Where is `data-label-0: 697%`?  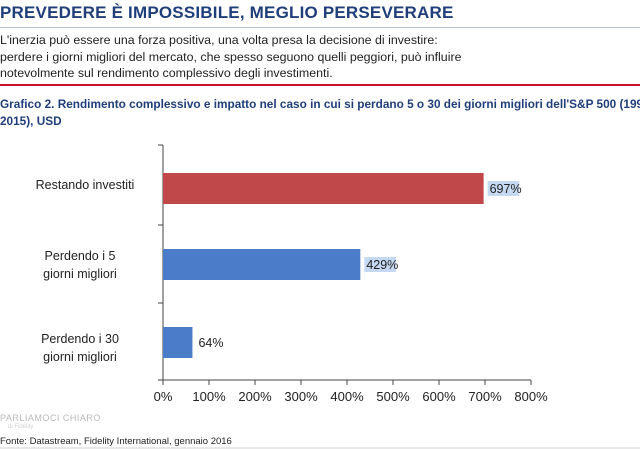
data-label-0: 697% is located at coordinates (506, 189).